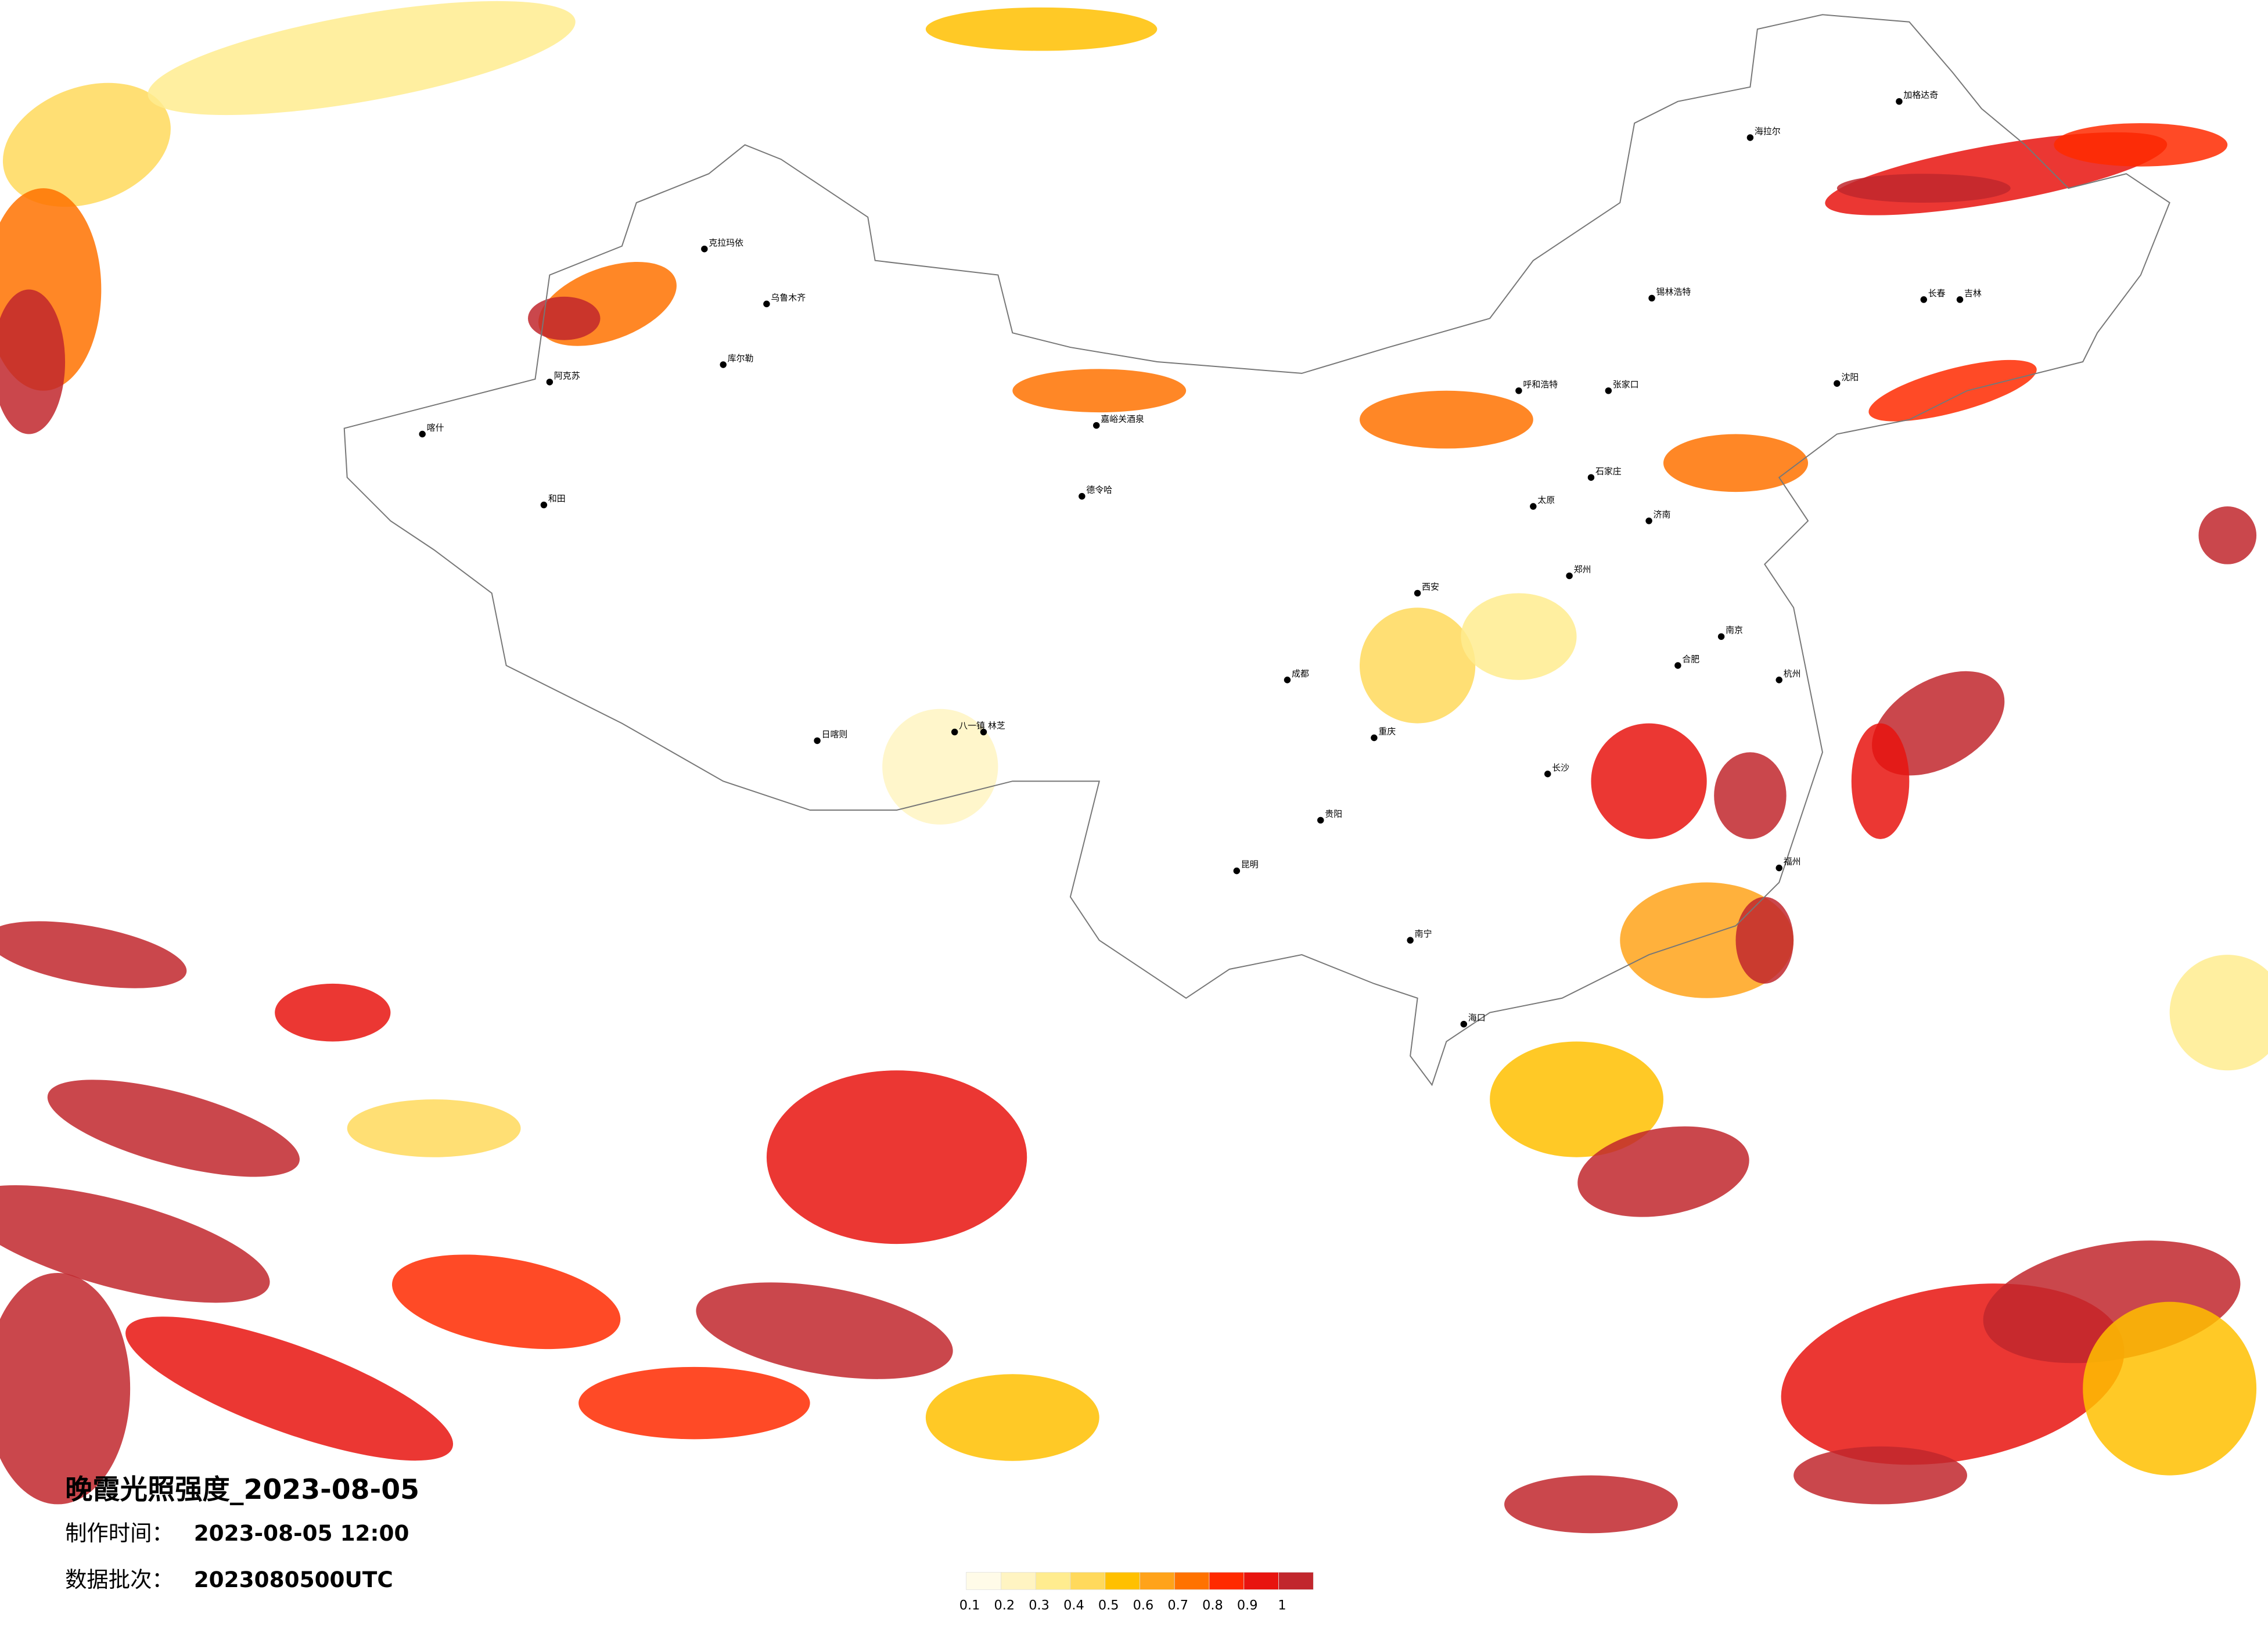 This screenshot has width=2268, height=1626. What do you see at coordinates (1792, 673) in the screenshot?
I see `city-label: 杭州` at bounding box center [1792, 673].